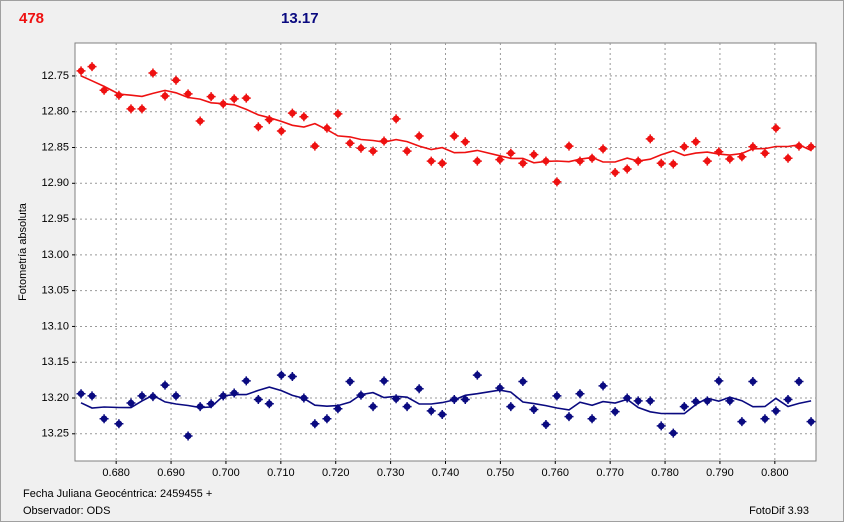 Image resolution: width=844 pixels, height=522 pixels. What do you see at coordinates (23, 251) in the screenshot?
I see `y-axis-label: Fotometría absoluta` at bounding box center [23, 251].